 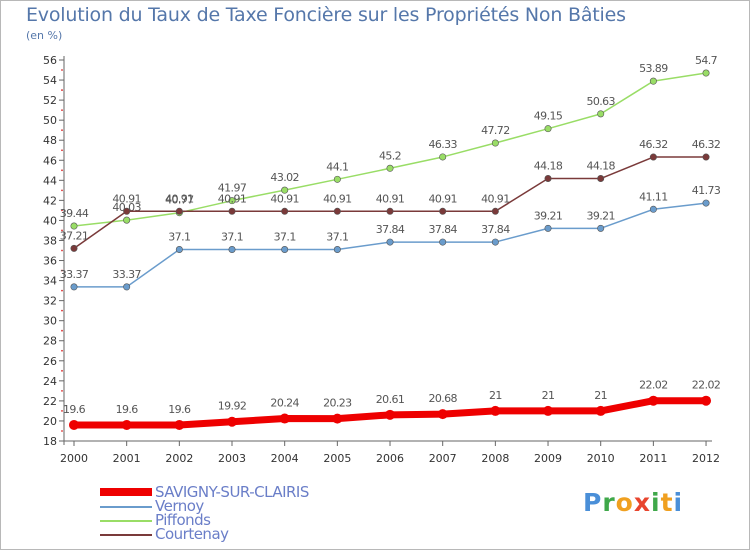 What do you see at coordinates (390, 155) in the screenshot?
I see `data-label: 45.2` at bounding box center [390, 155].